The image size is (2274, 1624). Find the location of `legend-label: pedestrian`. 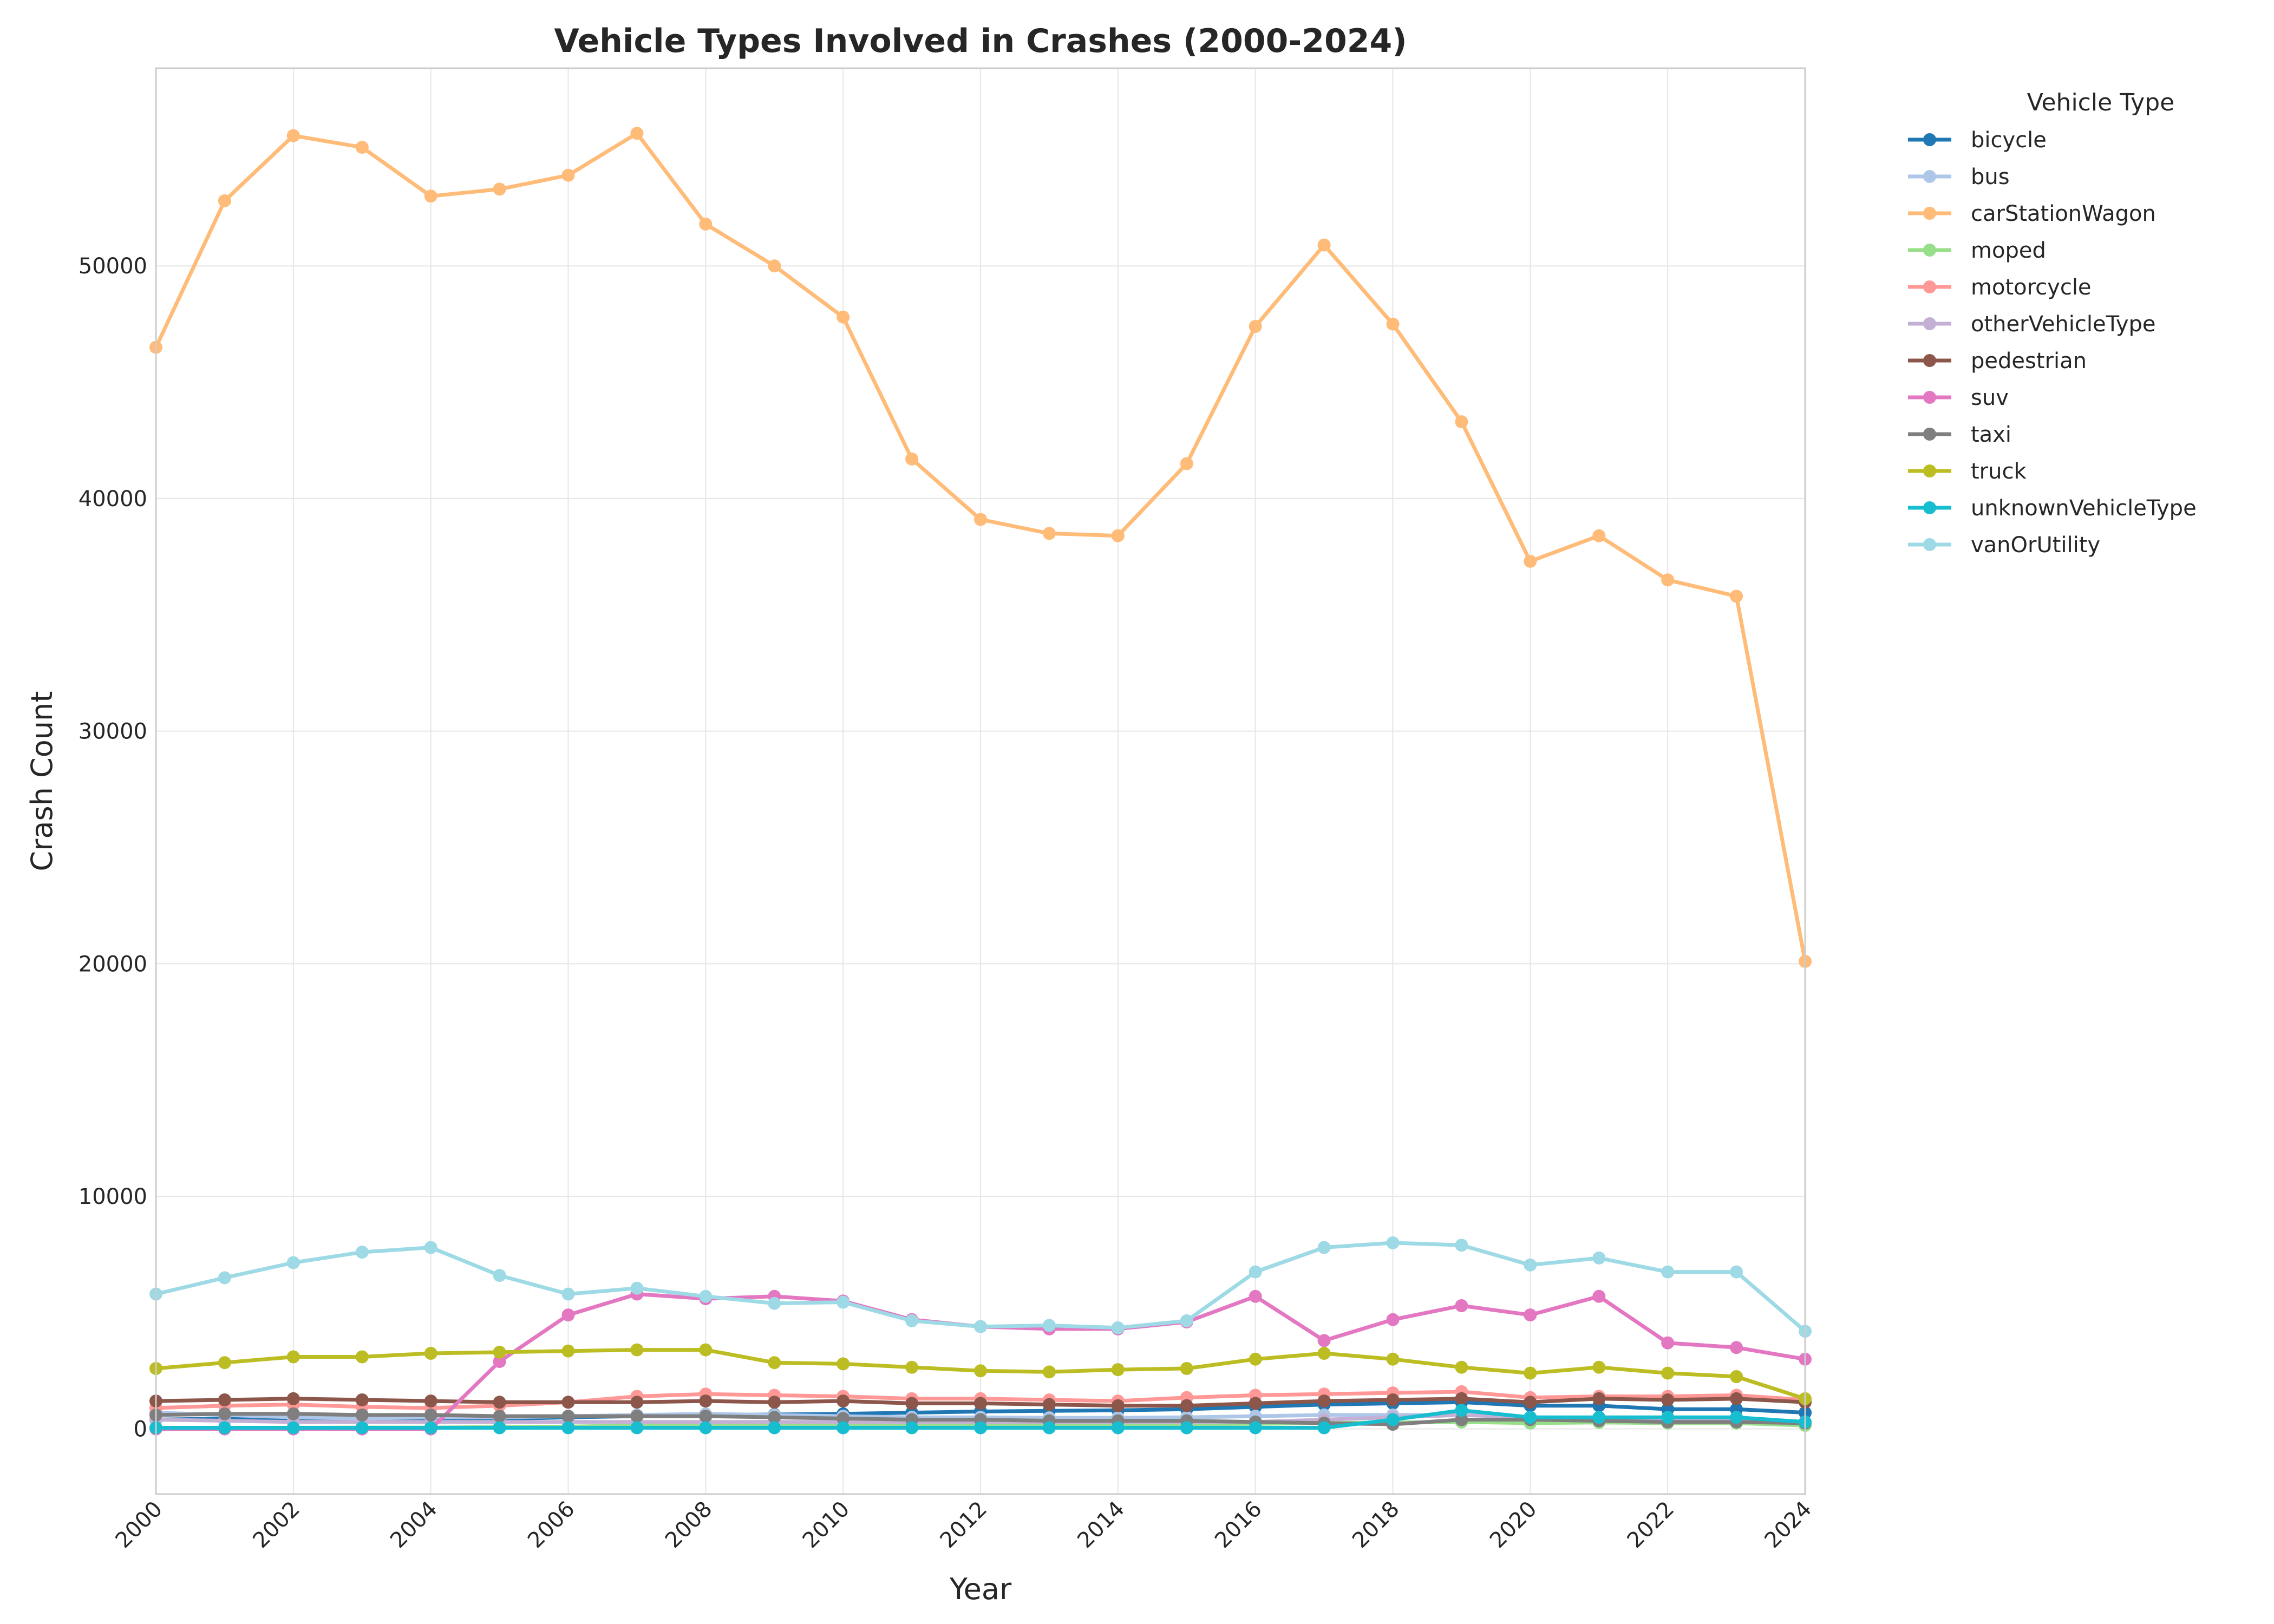

legend-label: pedestrian is located at coordinates (2029, 361).